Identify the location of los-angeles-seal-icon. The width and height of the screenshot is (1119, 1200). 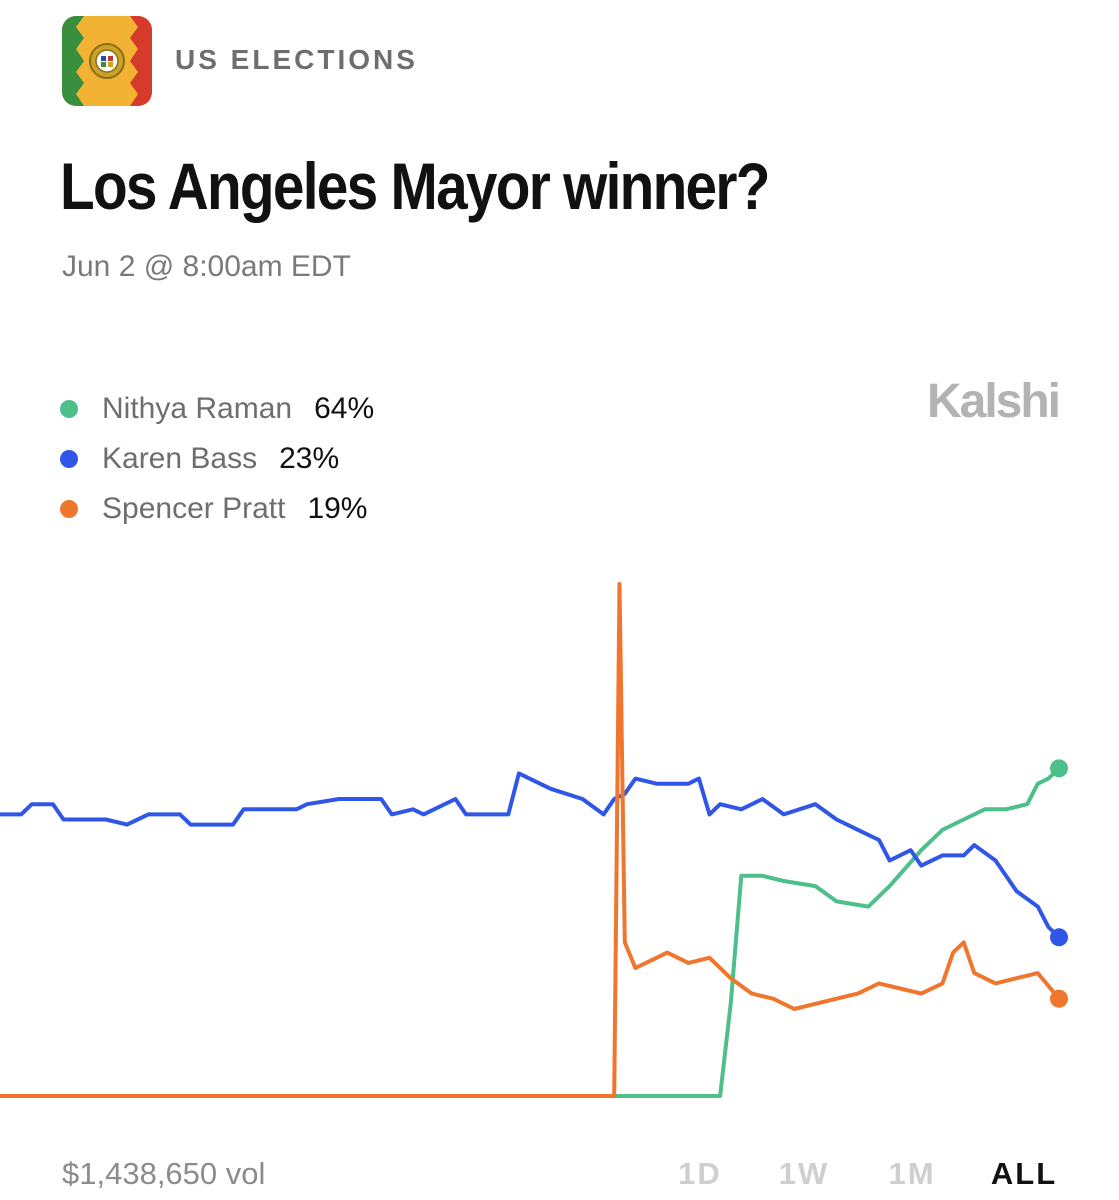
(107, 61).